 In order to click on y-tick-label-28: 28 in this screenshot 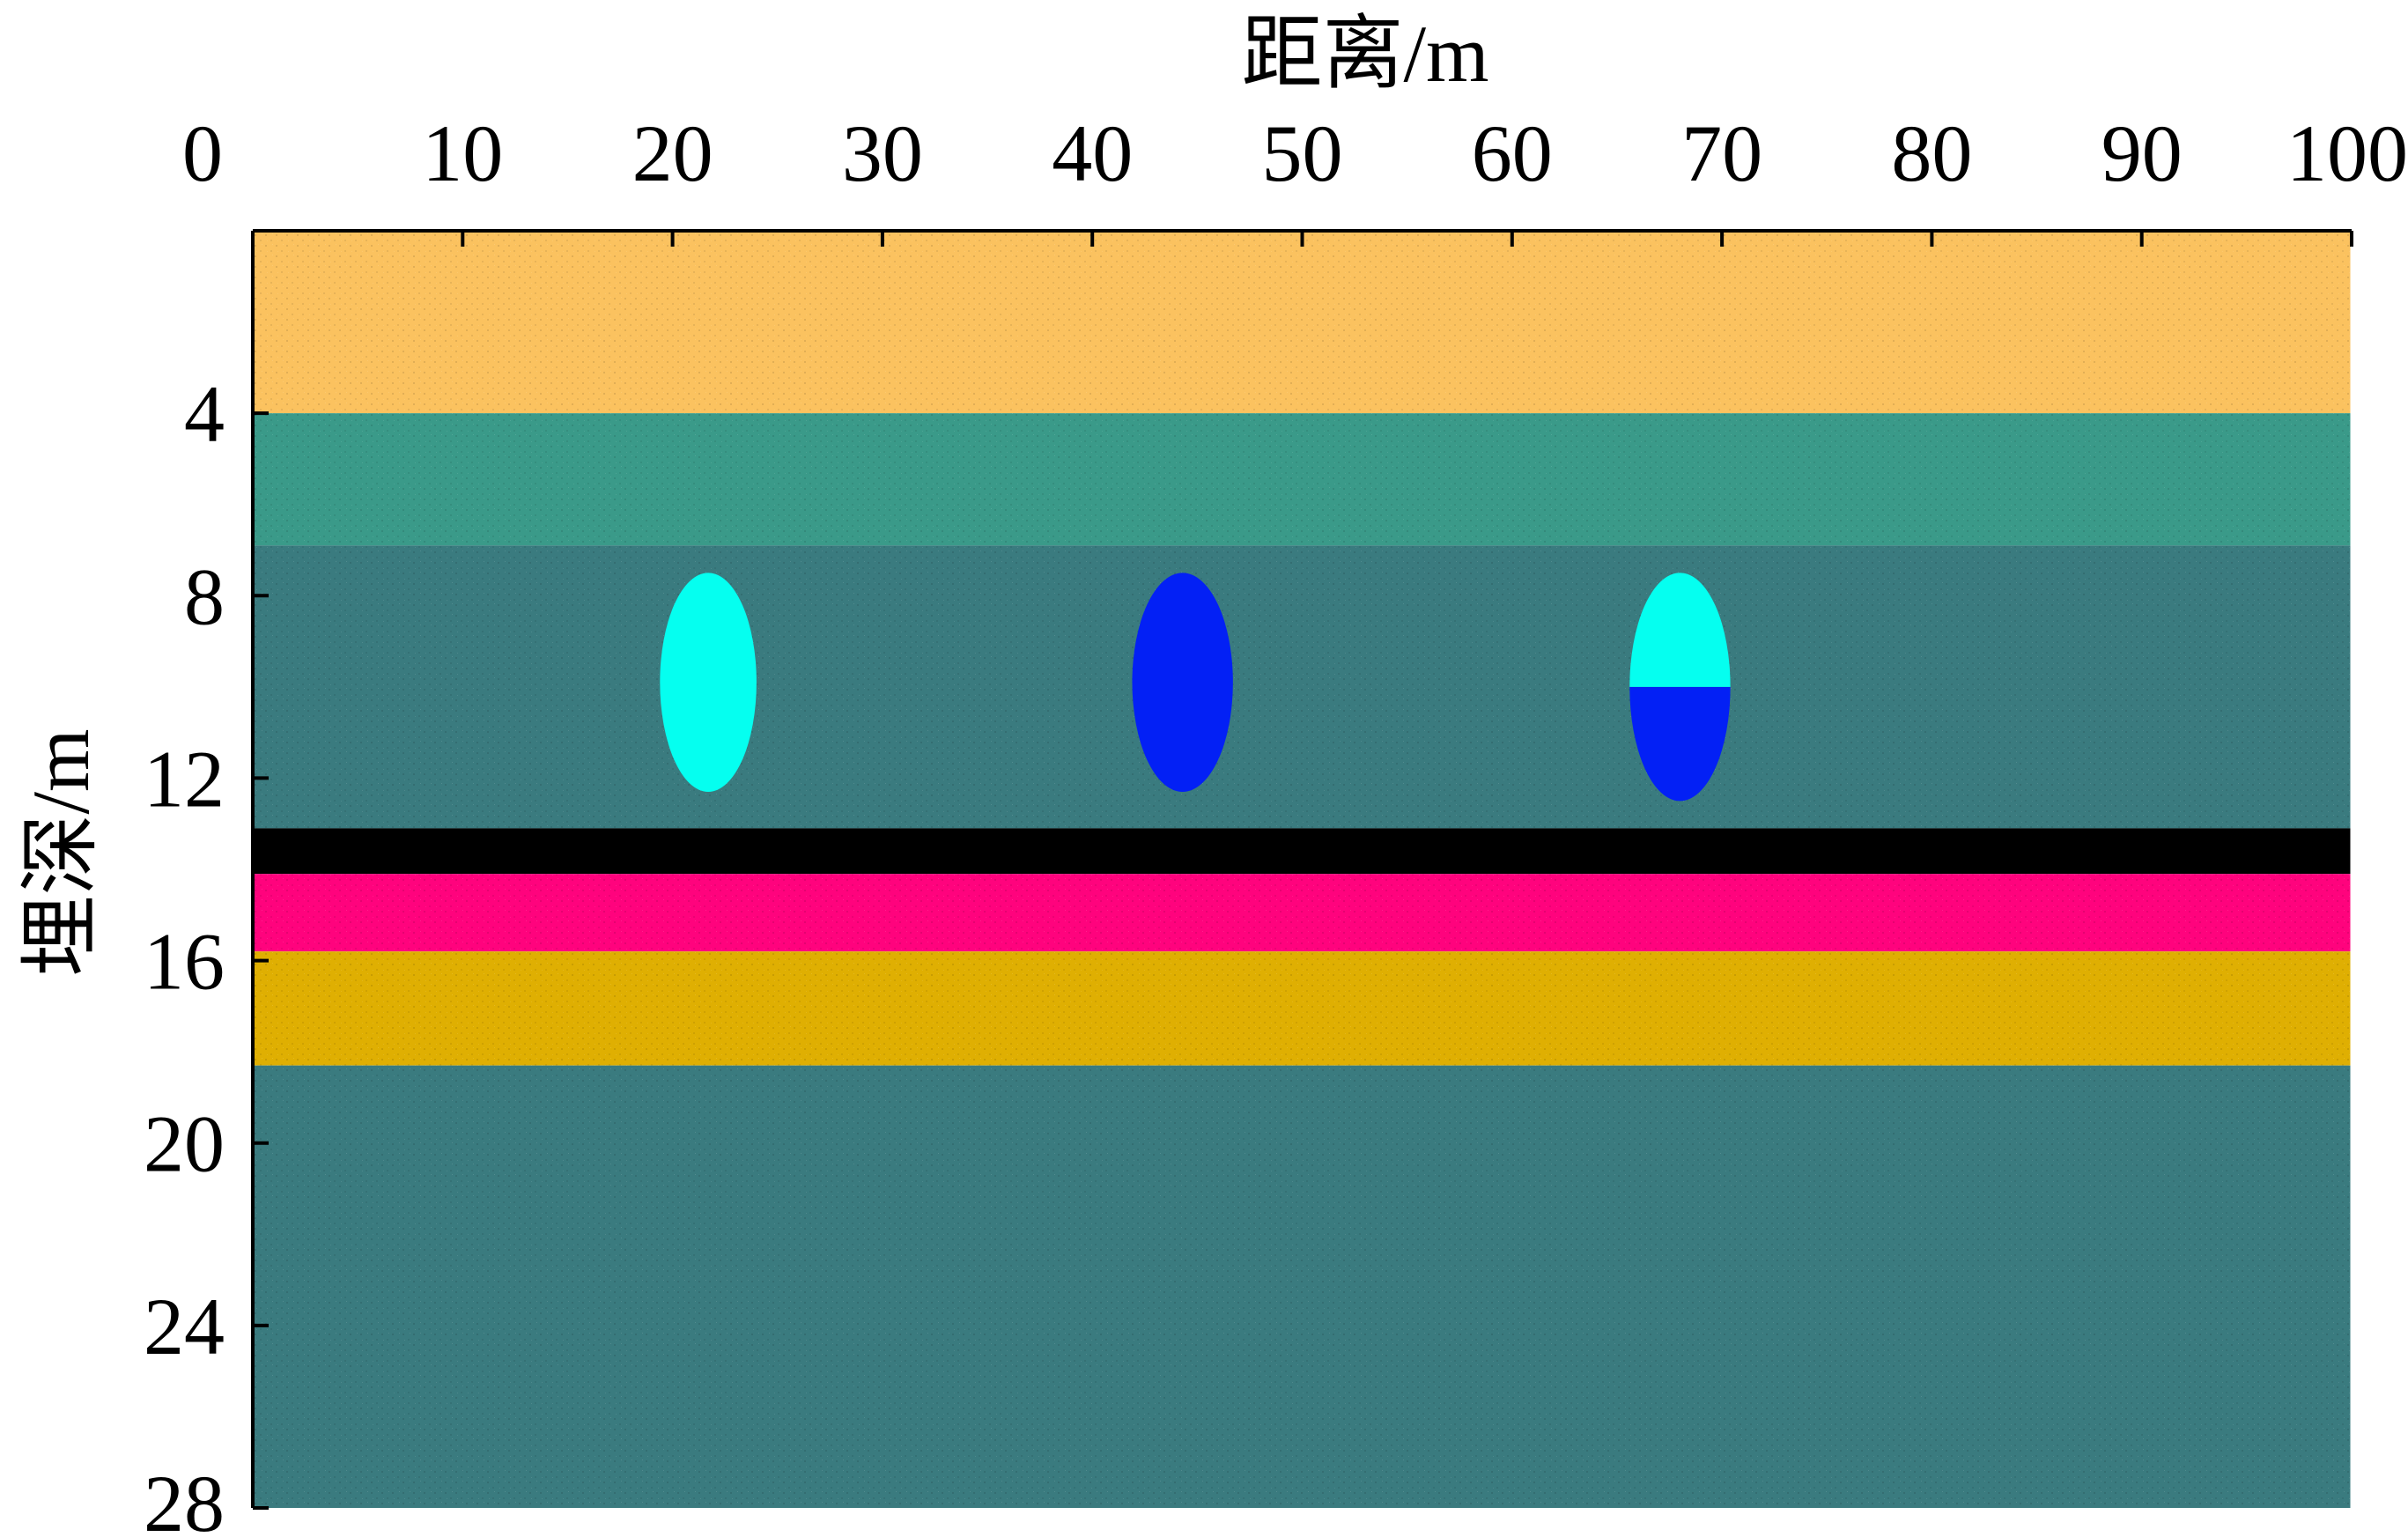, I will do `click(184, 1498)`.